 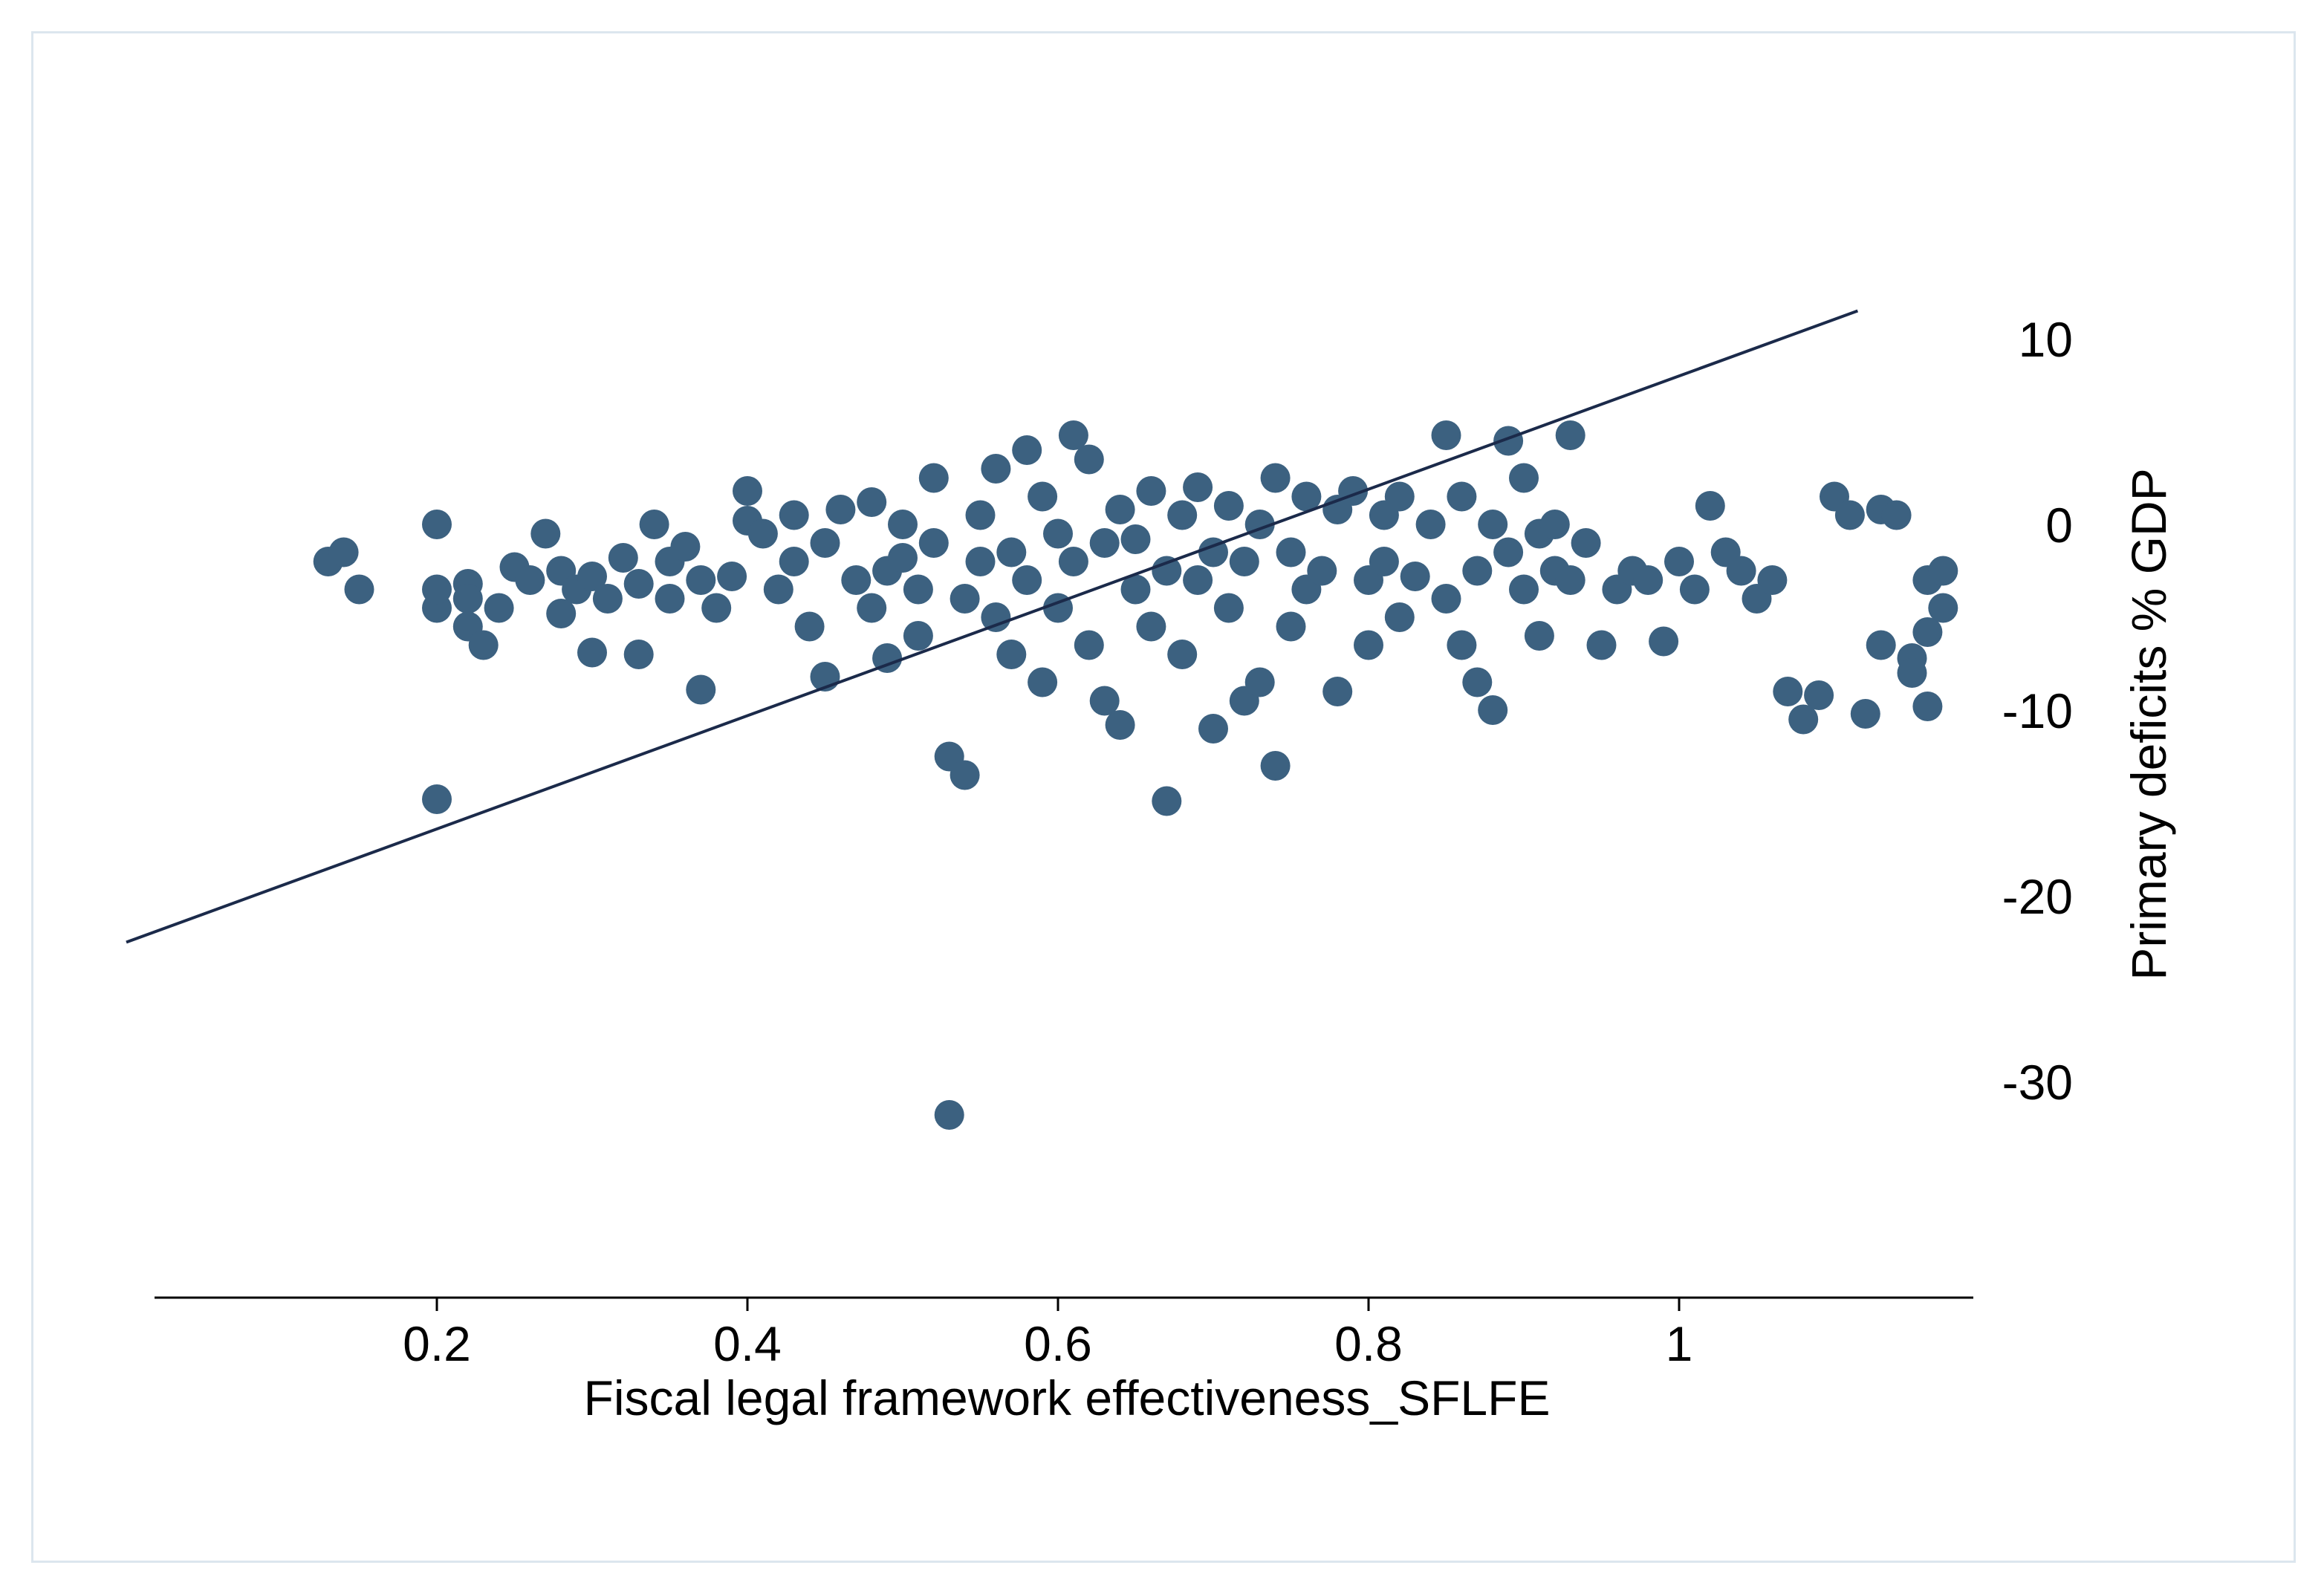 I want to click on y-tick-label: -30, so click(x=2037, y=1082).